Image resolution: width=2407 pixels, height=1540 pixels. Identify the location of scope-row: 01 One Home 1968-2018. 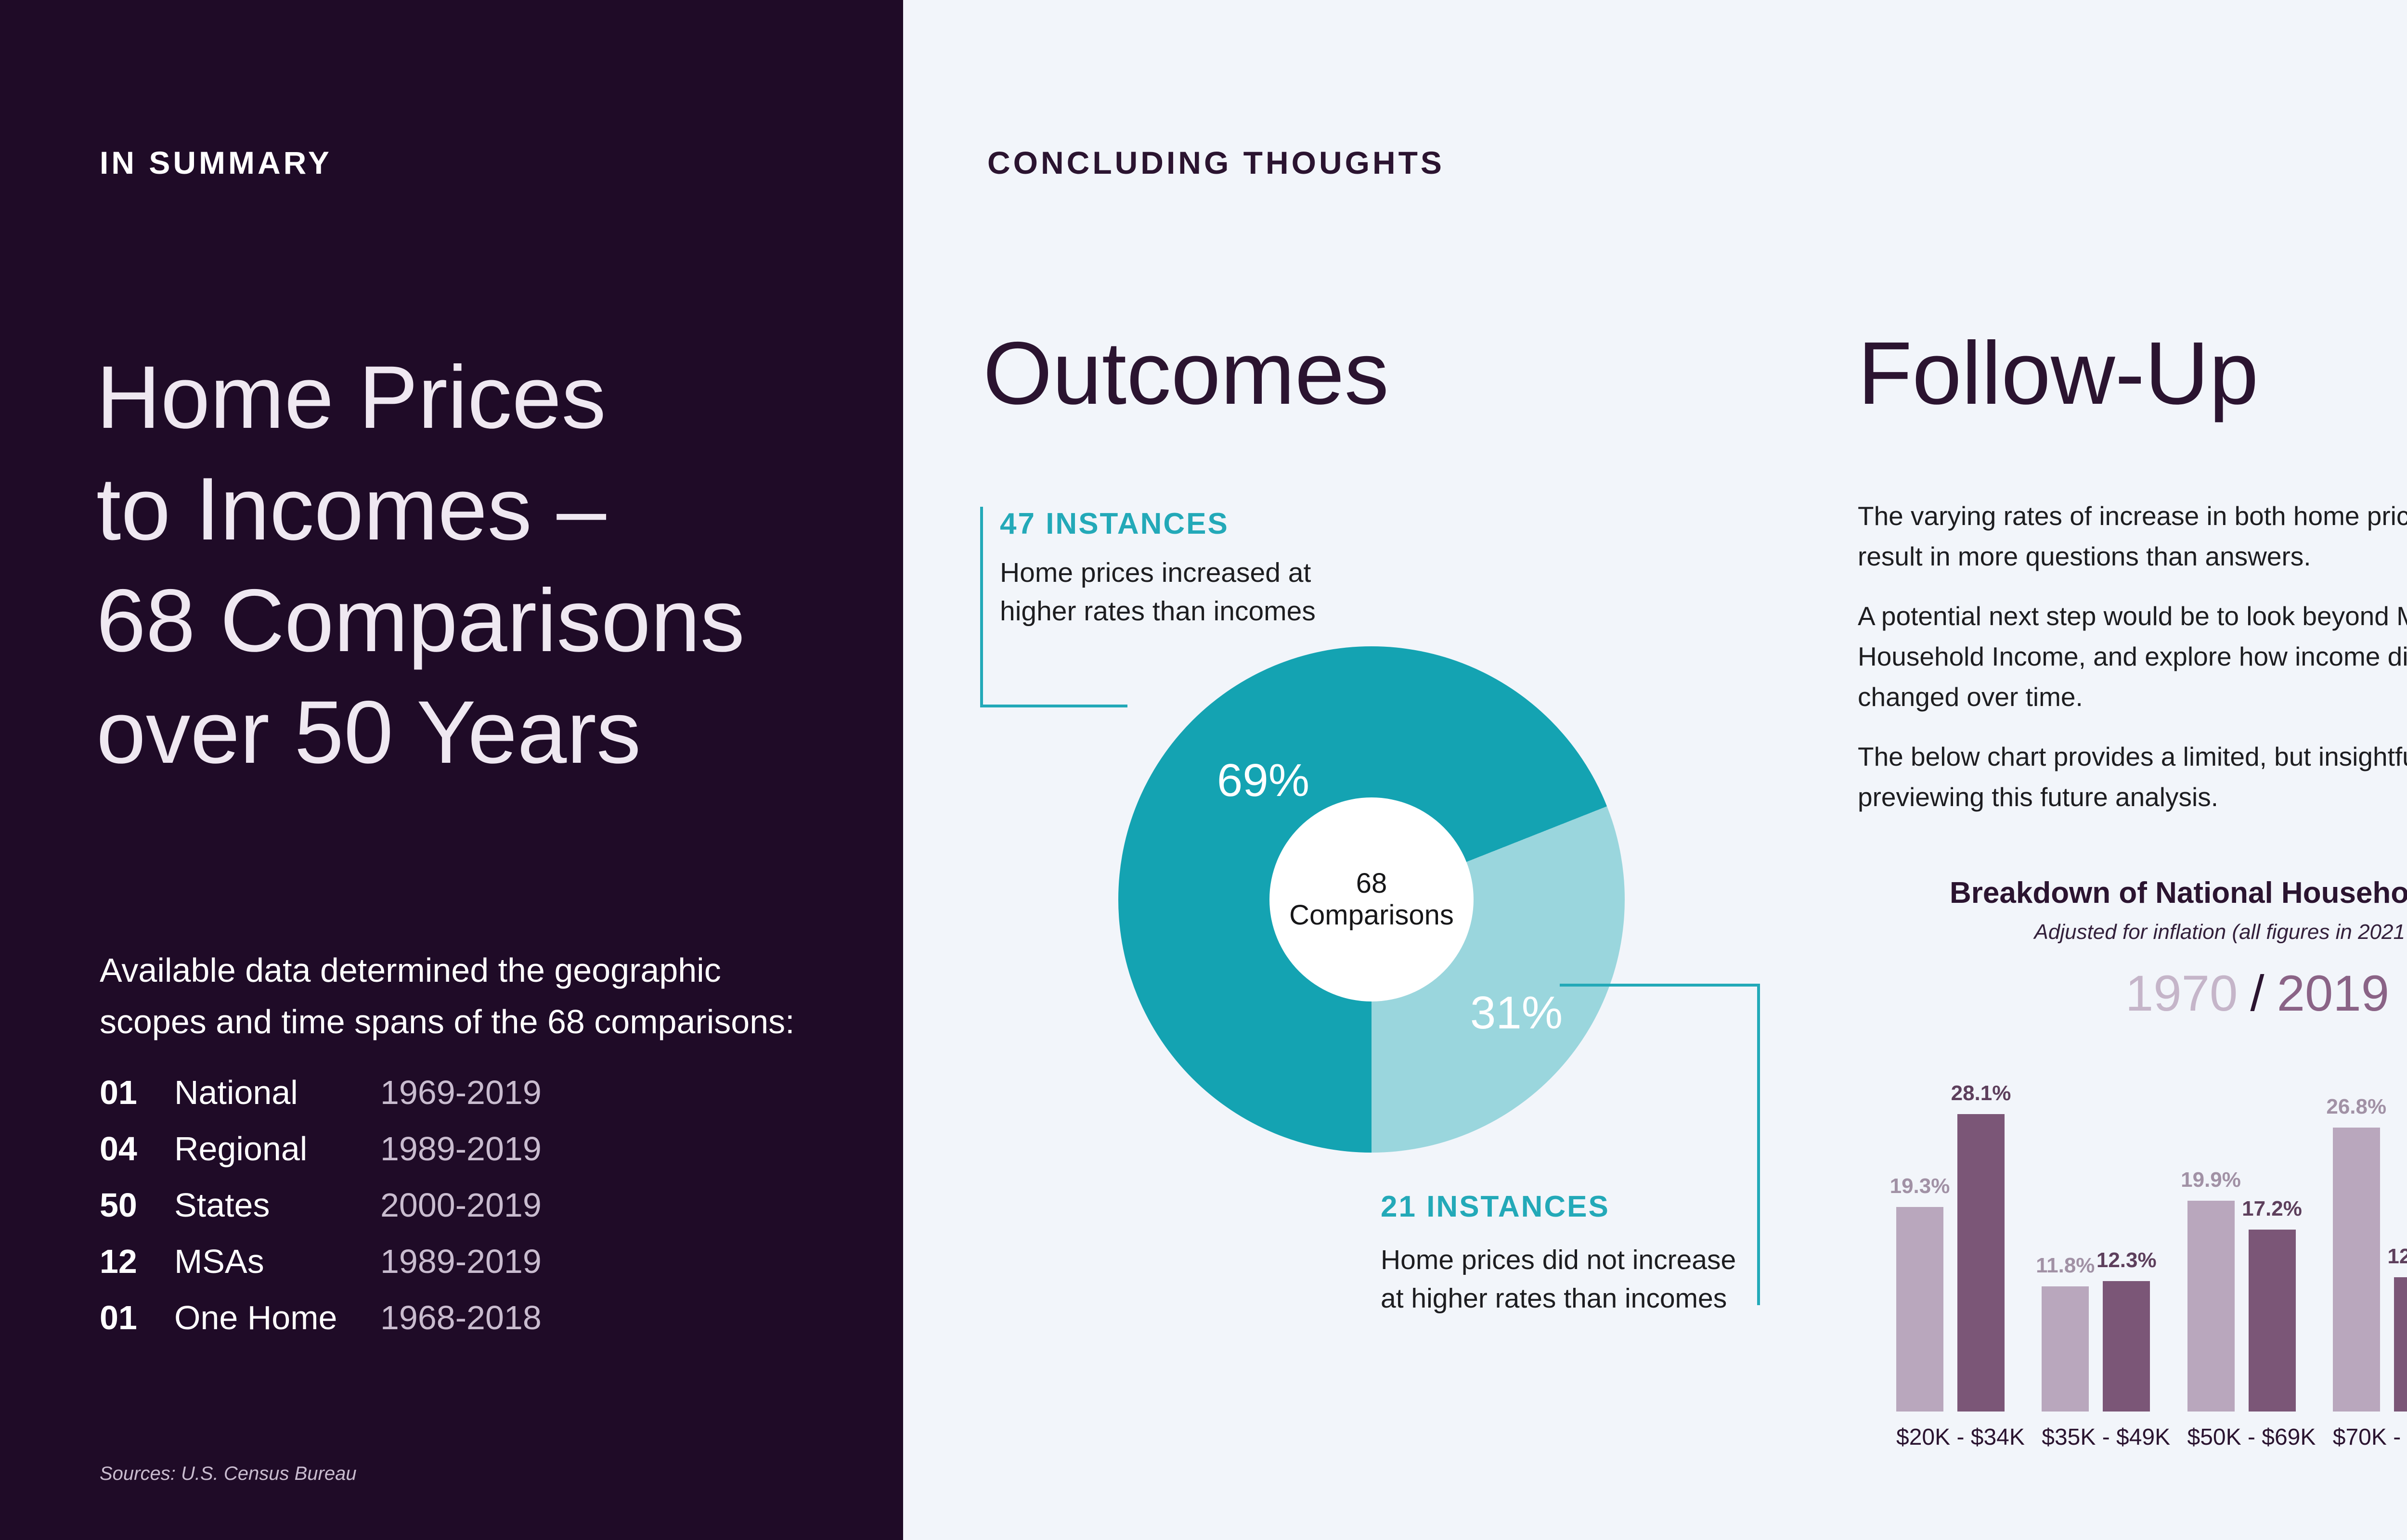
(321, 1318).